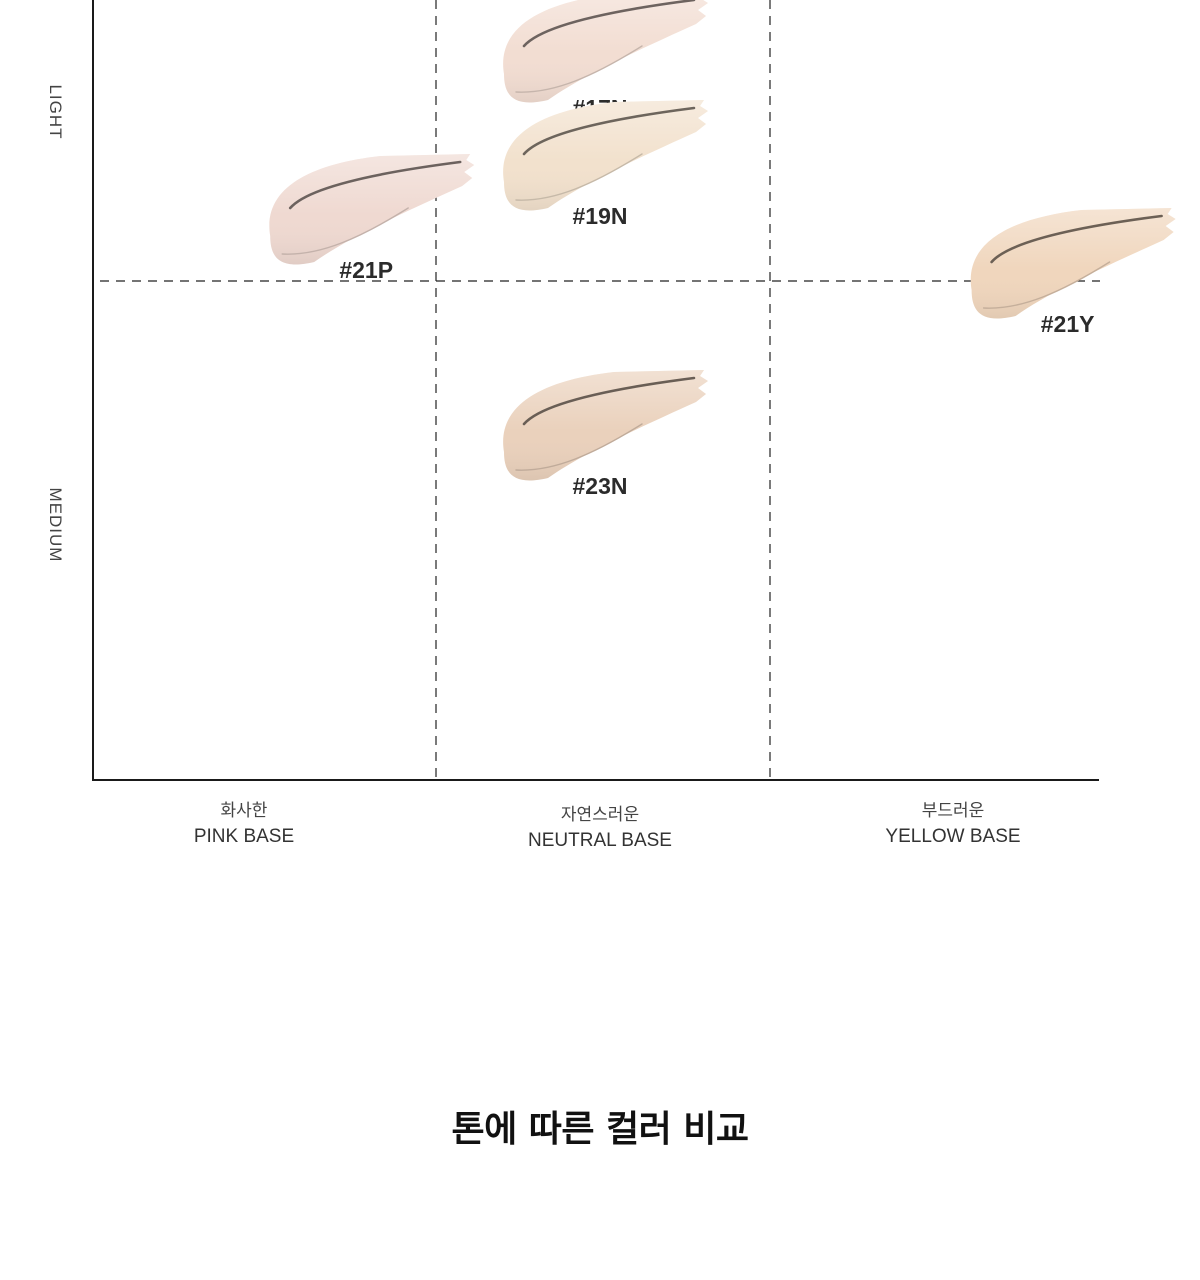 The image size is (1200, 1280). I want to click on y-axis-label-medium: MEDIUM, so click(55, 525).